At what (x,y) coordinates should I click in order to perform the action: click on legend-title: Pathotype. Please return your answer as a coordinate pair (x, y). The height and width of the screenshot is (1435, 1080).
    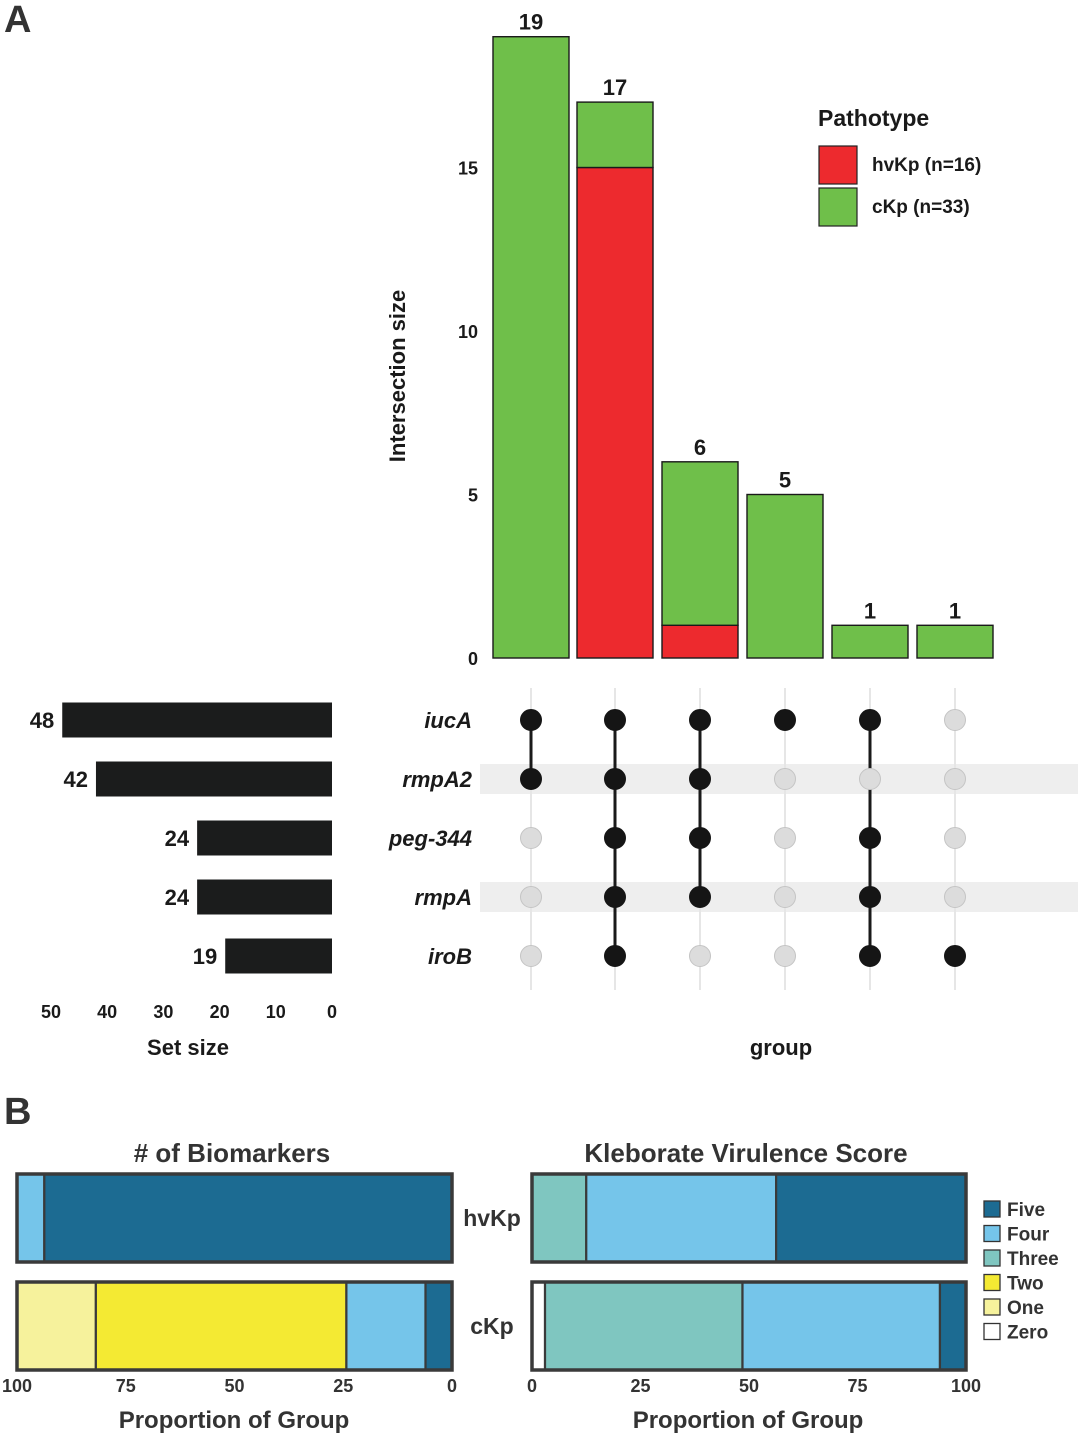
    Looking at the image, I should click on (873, 118).